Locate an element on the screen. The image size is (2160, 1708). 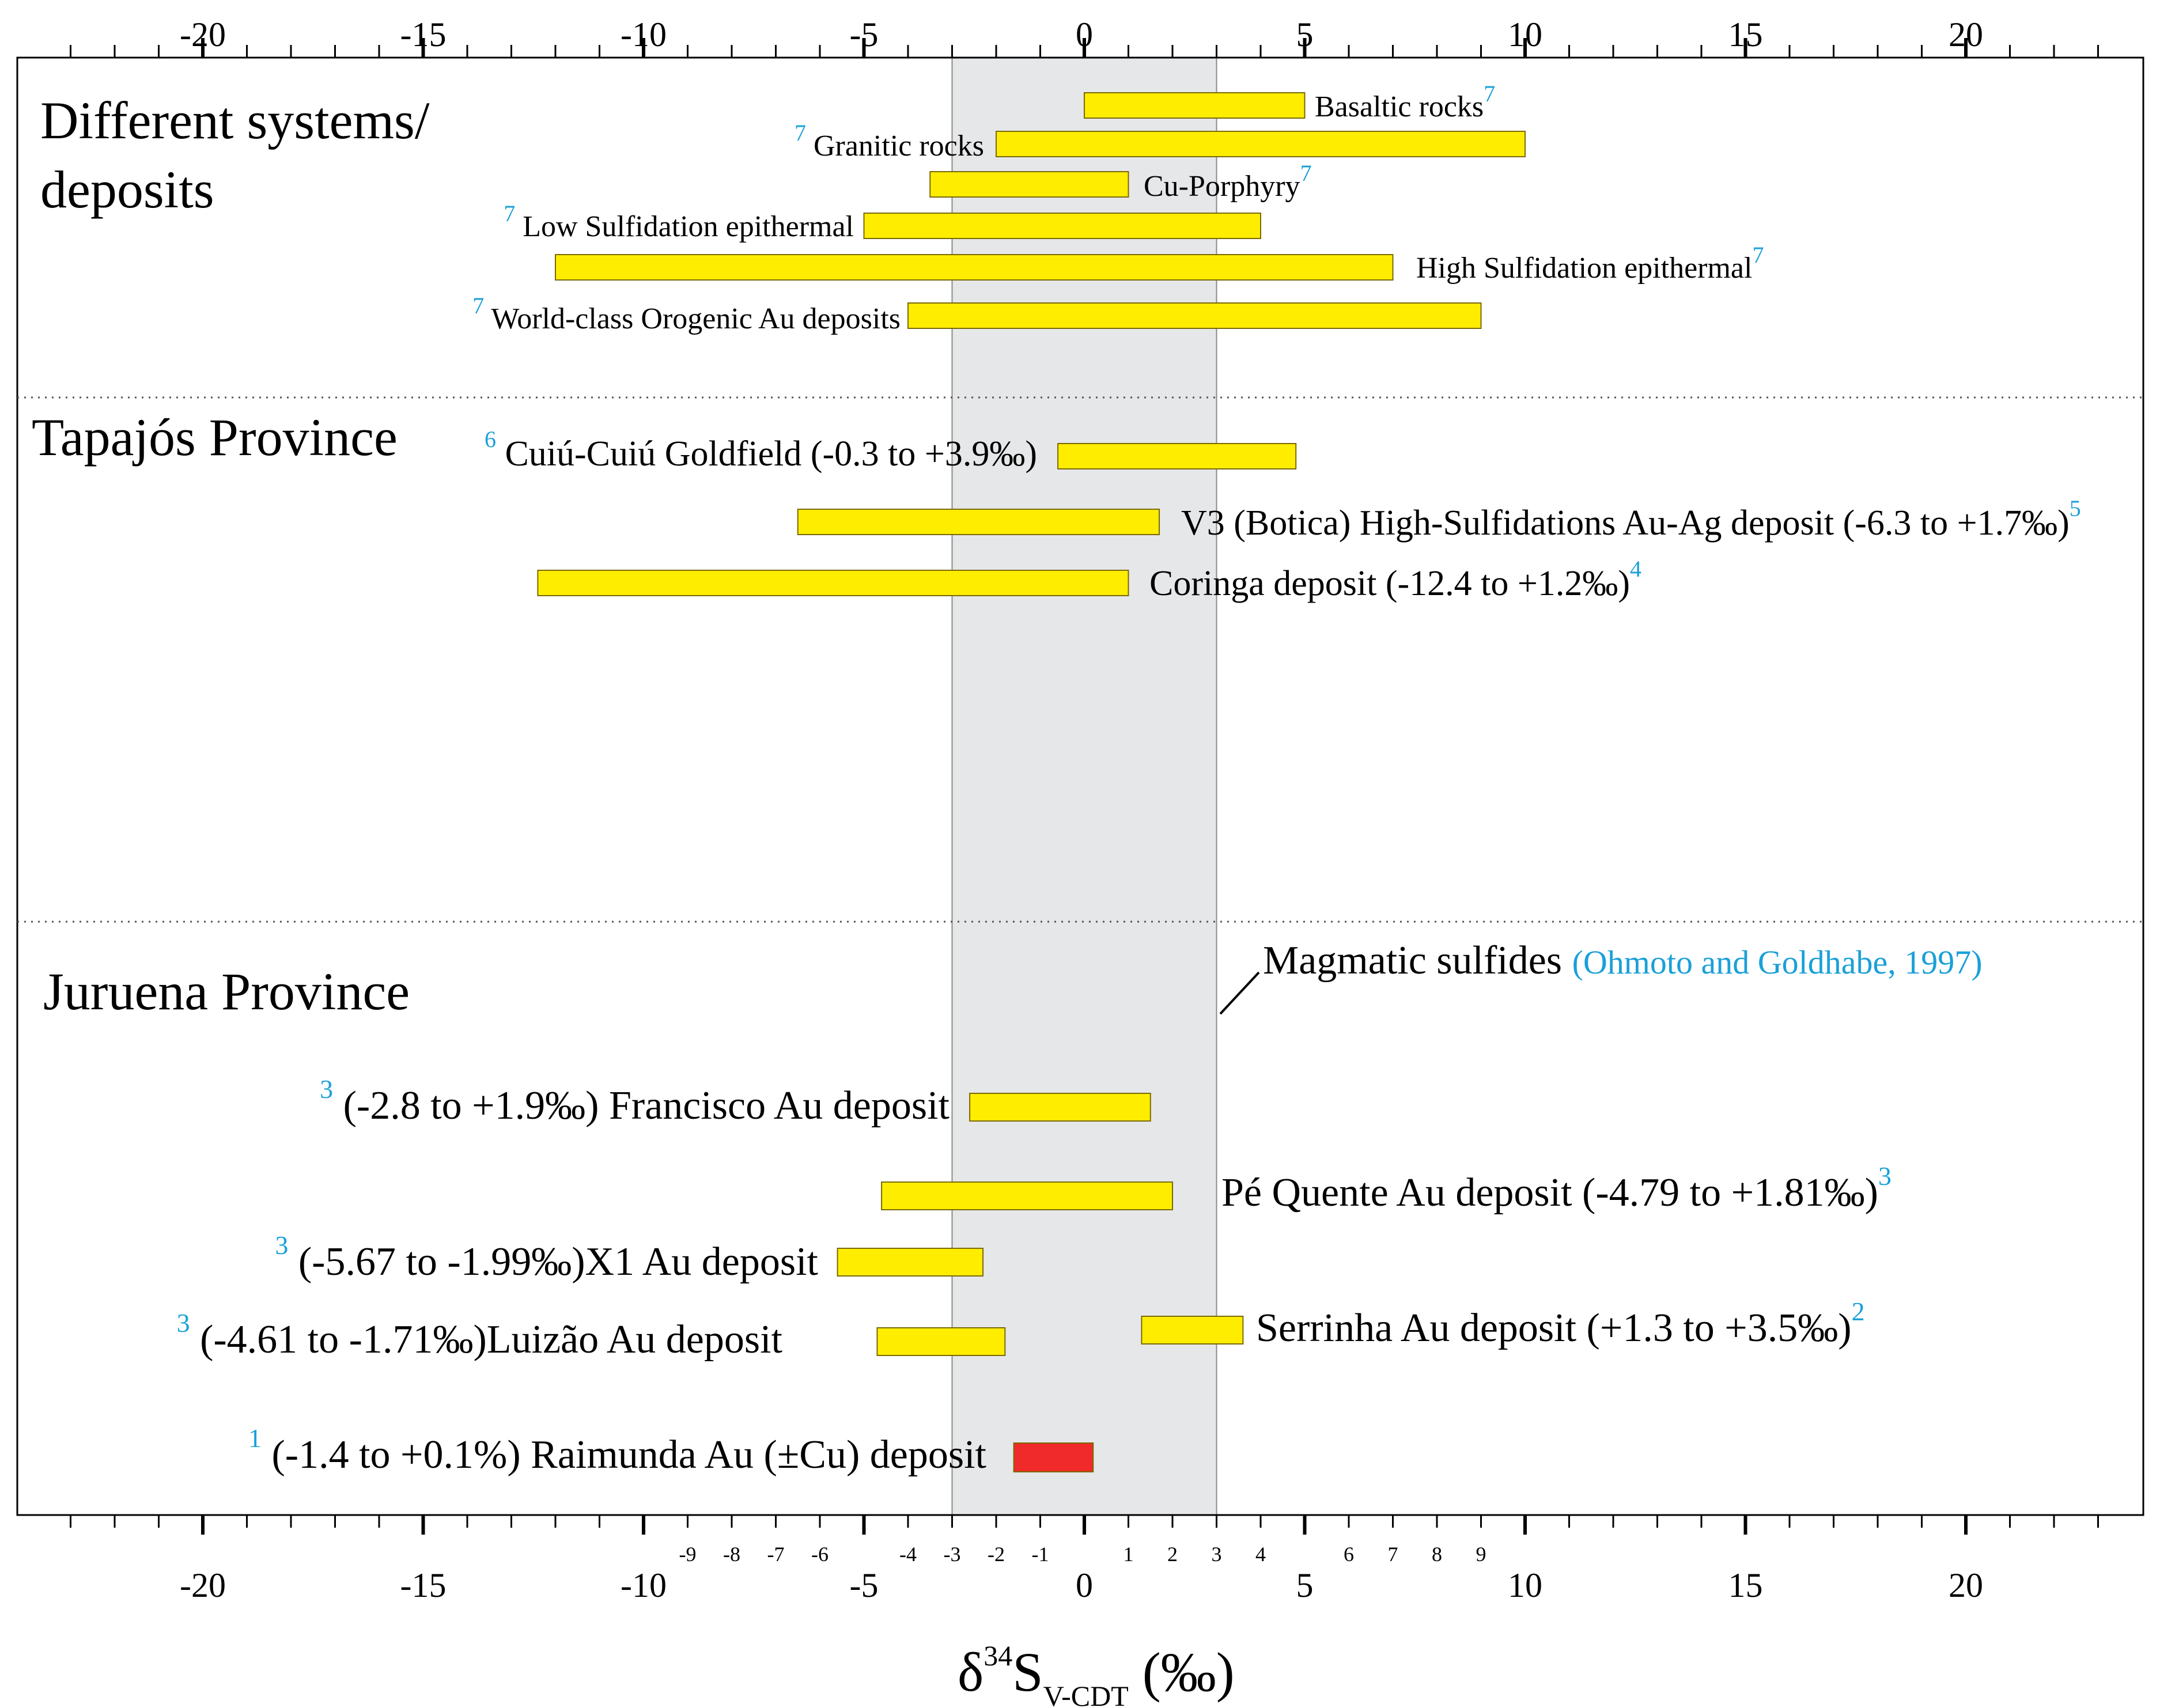
minor-tick-label: 4 is located at coordinates (1260, 1554).